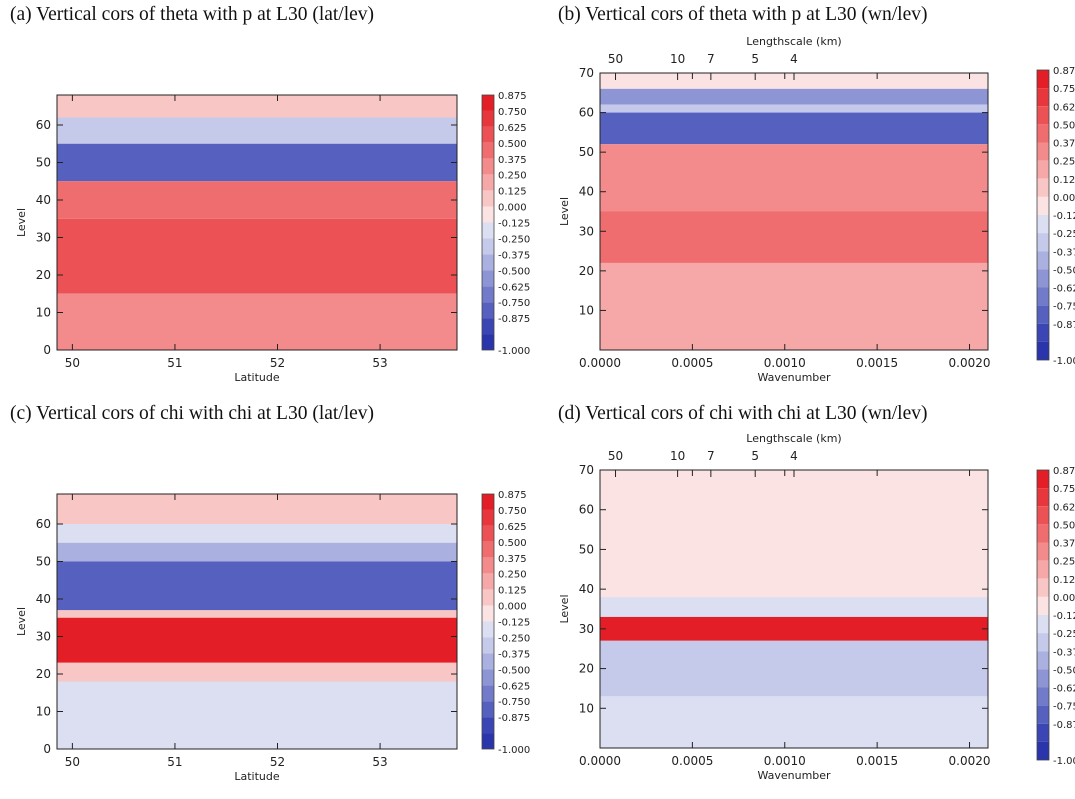 The image size is (1075, 799). I want to click on colorbar-label-d-6: 0.125, so click(1064, 580).